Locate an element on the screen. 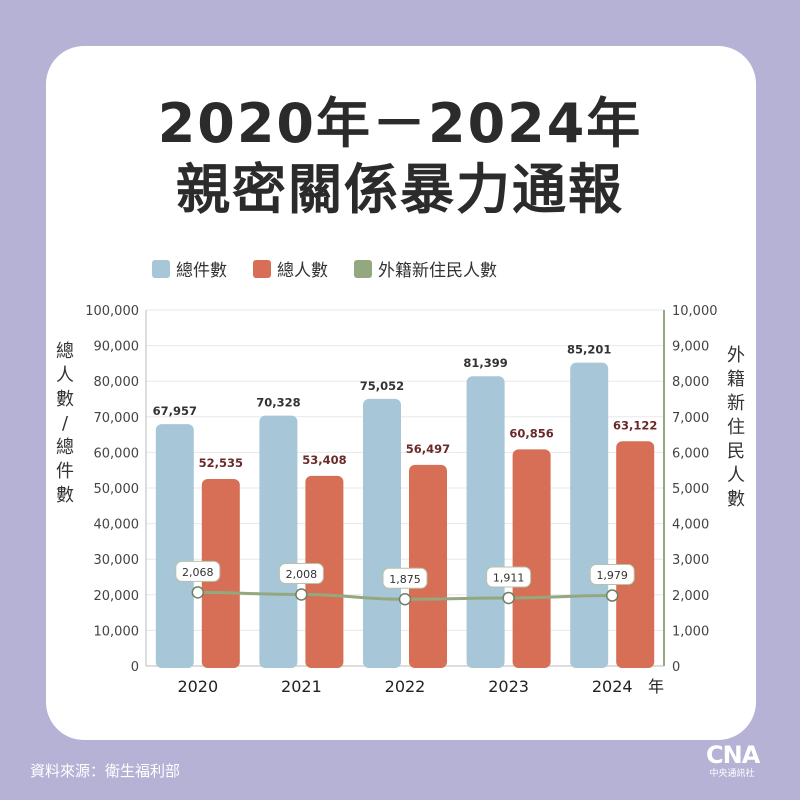  legend-label-total-cases: 總件數 is located at coordinates (201, 271).